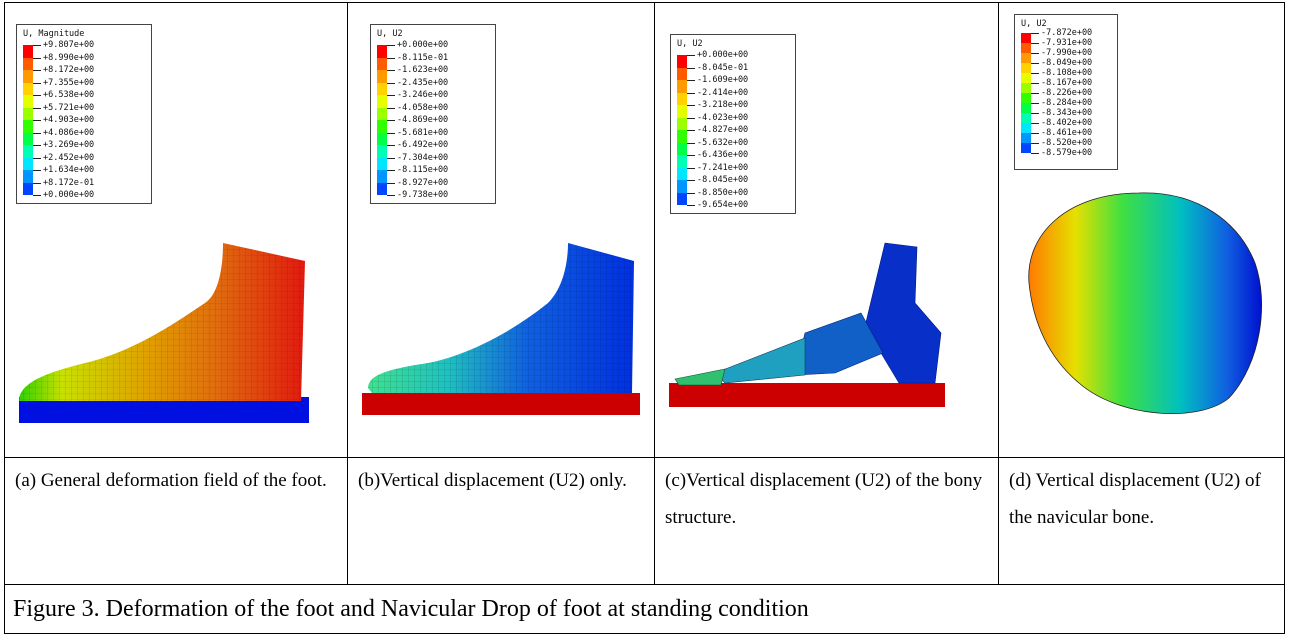 This screenshot has width=1292, height=634. I want to click on legend-value: -5.632e+00, so click(723, 142).